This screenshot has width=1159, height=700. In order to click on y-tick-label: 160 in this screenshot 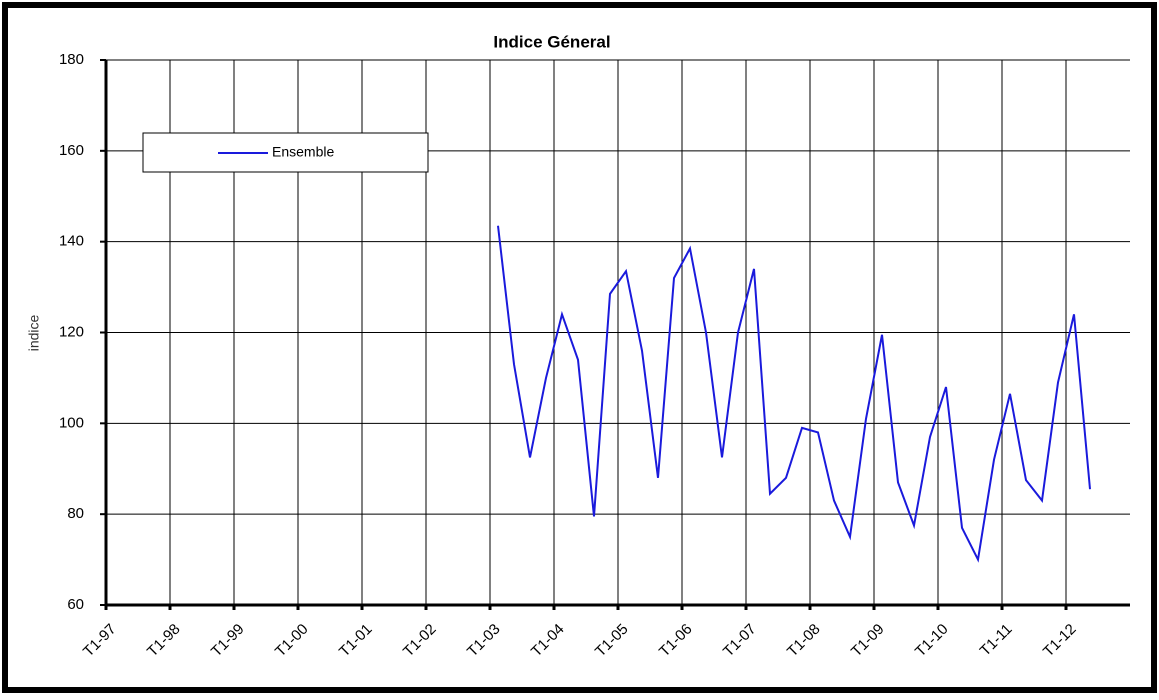, I will do `click(71, 150)`.